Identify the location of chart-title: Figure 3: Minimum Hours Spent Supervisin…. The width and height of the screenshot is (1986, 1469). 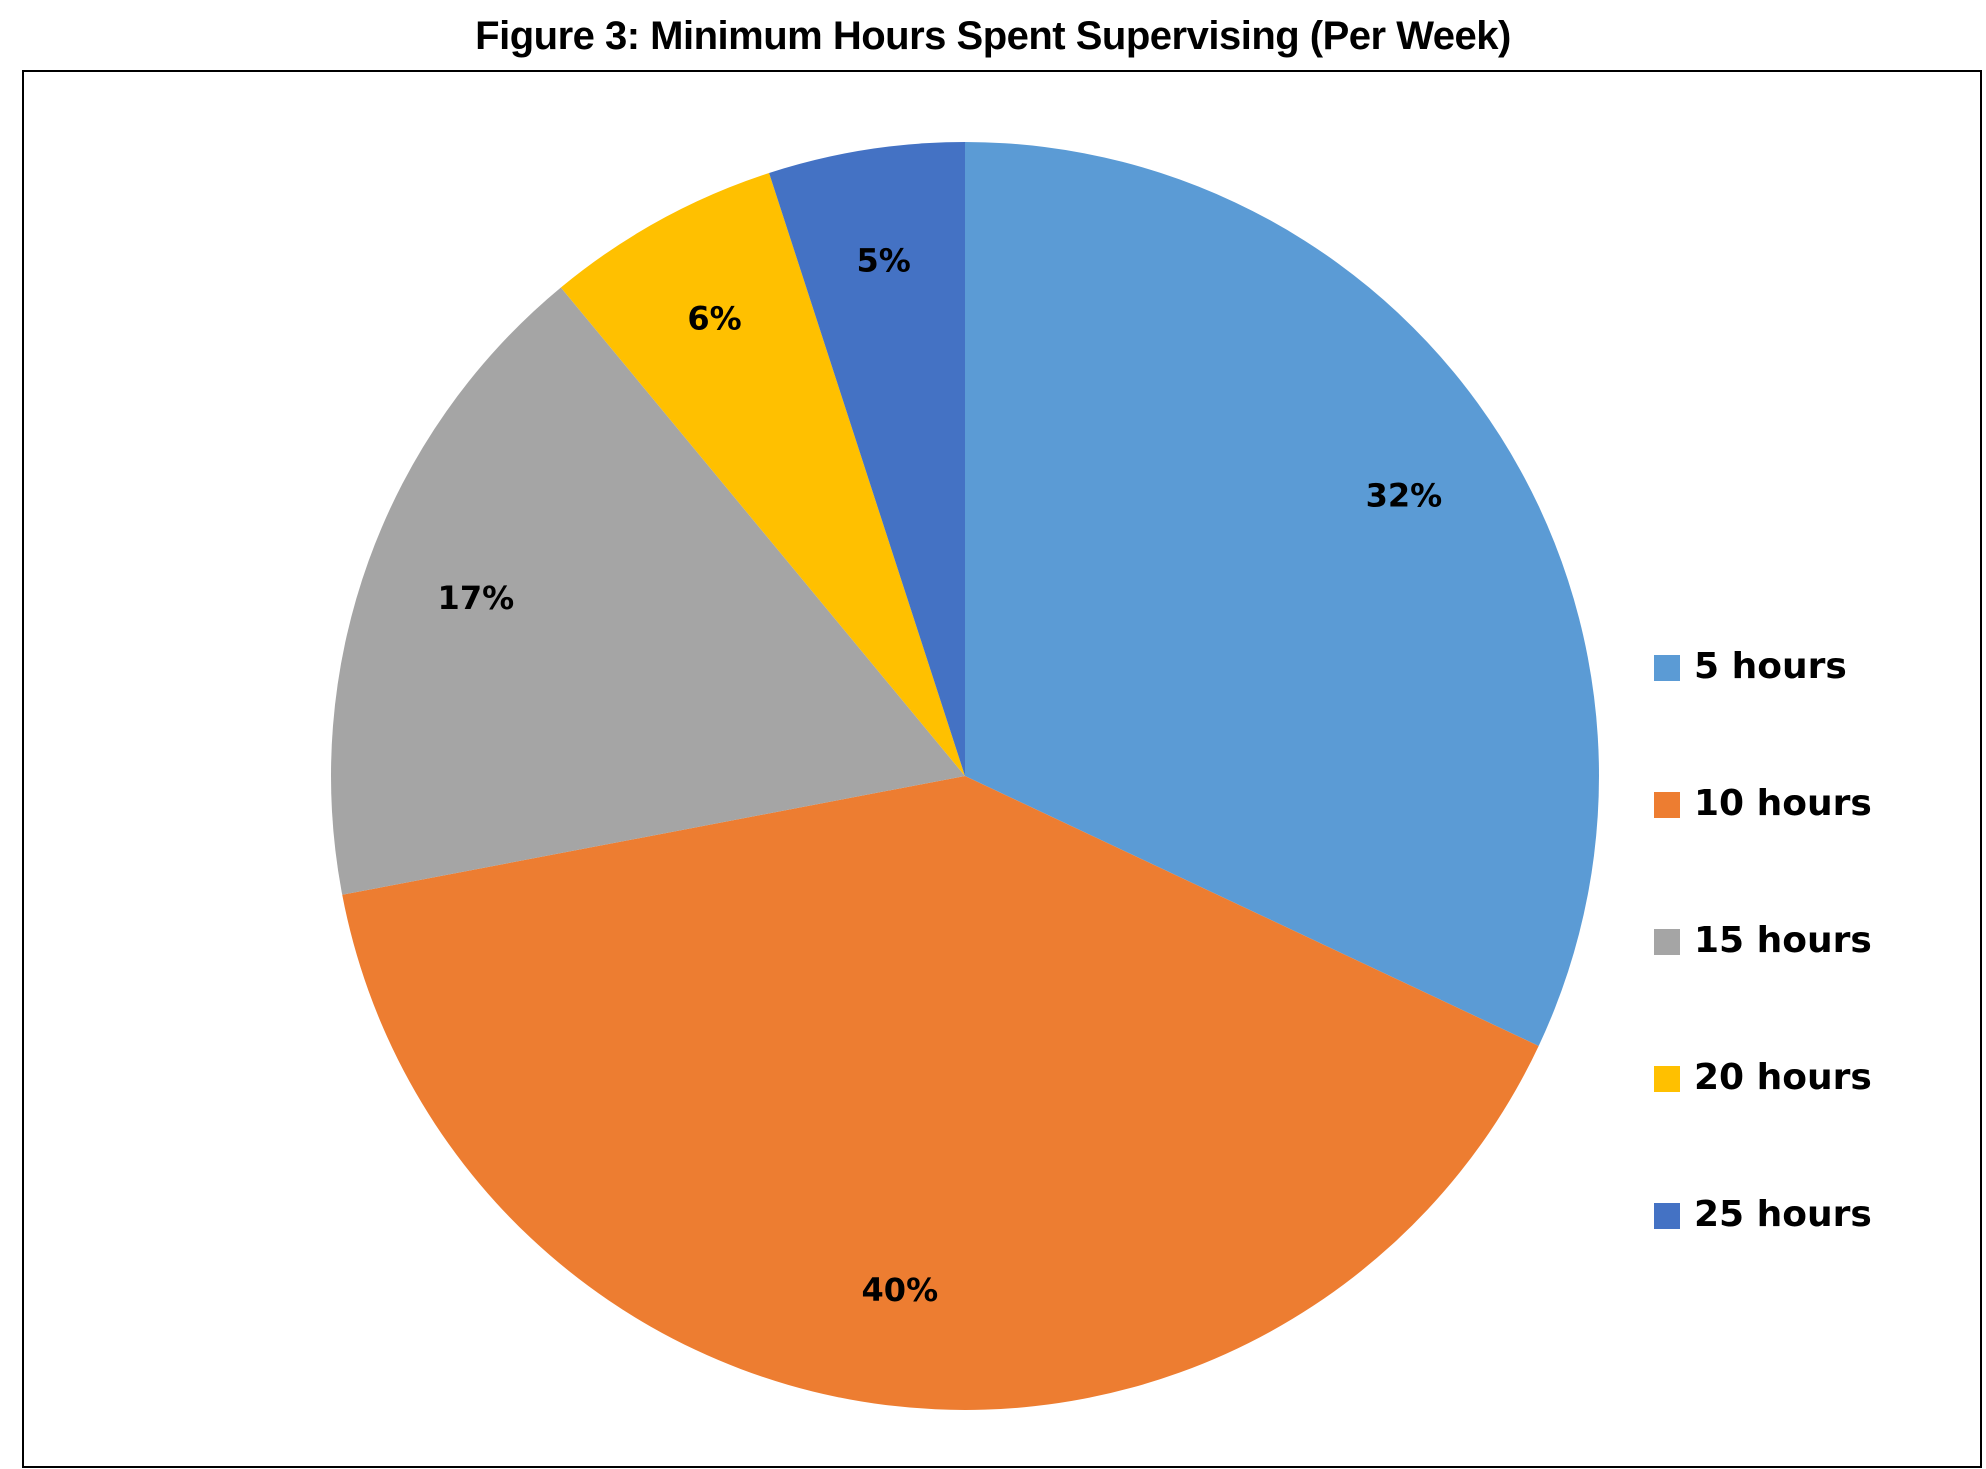
(993, 36).